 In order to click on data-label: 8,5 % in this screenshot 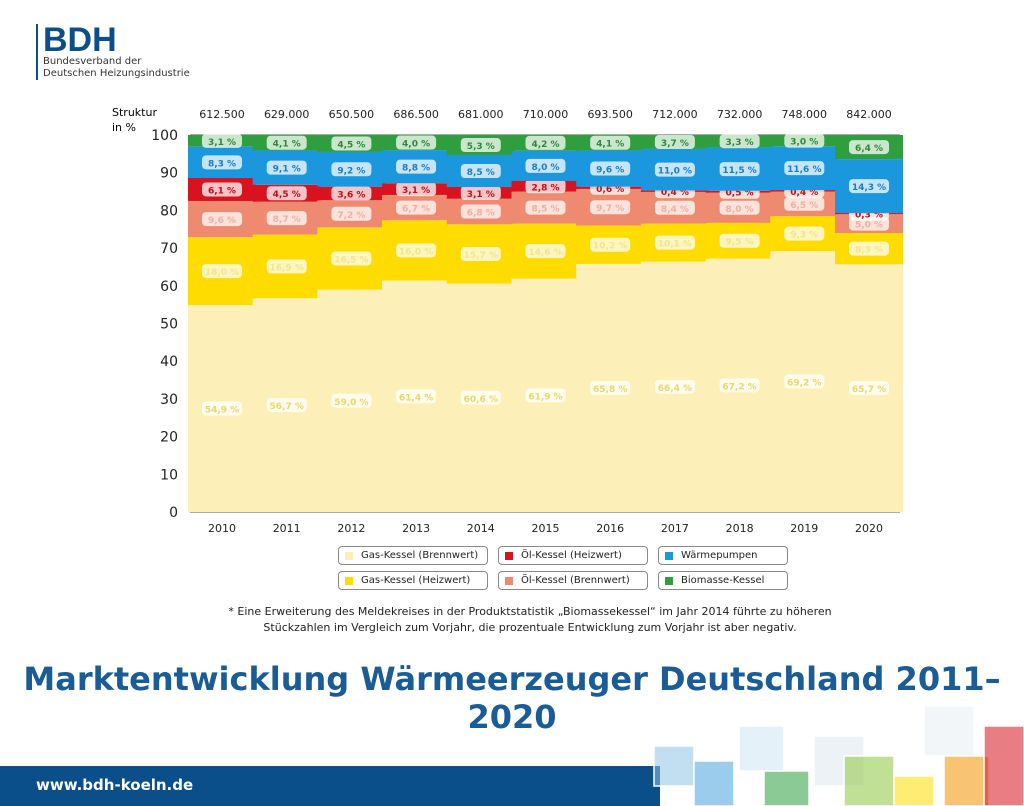, I will do `click(481, 173)`.